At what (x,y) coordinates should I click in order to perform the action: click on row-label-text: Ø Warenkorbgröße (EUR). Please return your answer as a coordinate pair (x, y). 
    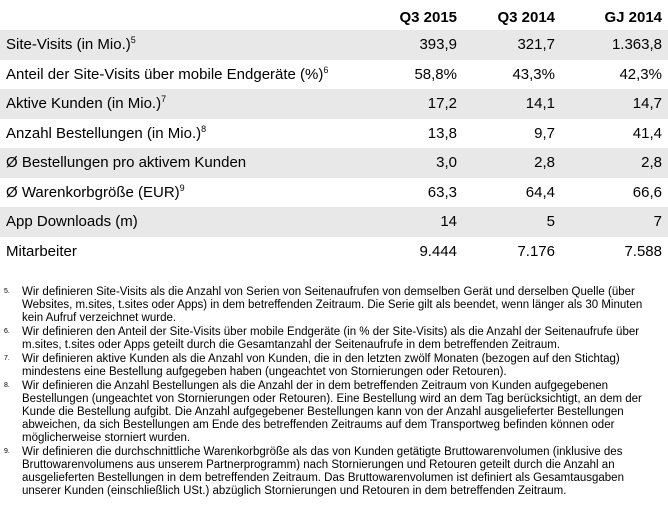
    Looking at the image, I should click on (93, 192).